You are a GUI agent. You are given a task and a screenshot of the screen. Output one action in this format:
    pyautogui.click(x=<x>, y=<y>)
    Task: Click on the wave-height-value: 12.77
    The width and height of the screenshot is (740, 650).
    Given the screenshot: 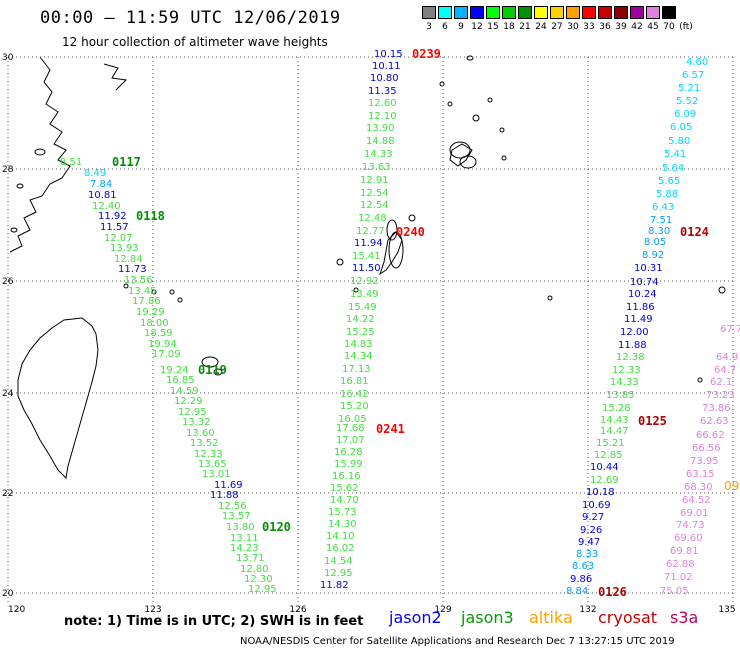 What is the action you would take?
    pyautogui.click(x=370, y=231)
    